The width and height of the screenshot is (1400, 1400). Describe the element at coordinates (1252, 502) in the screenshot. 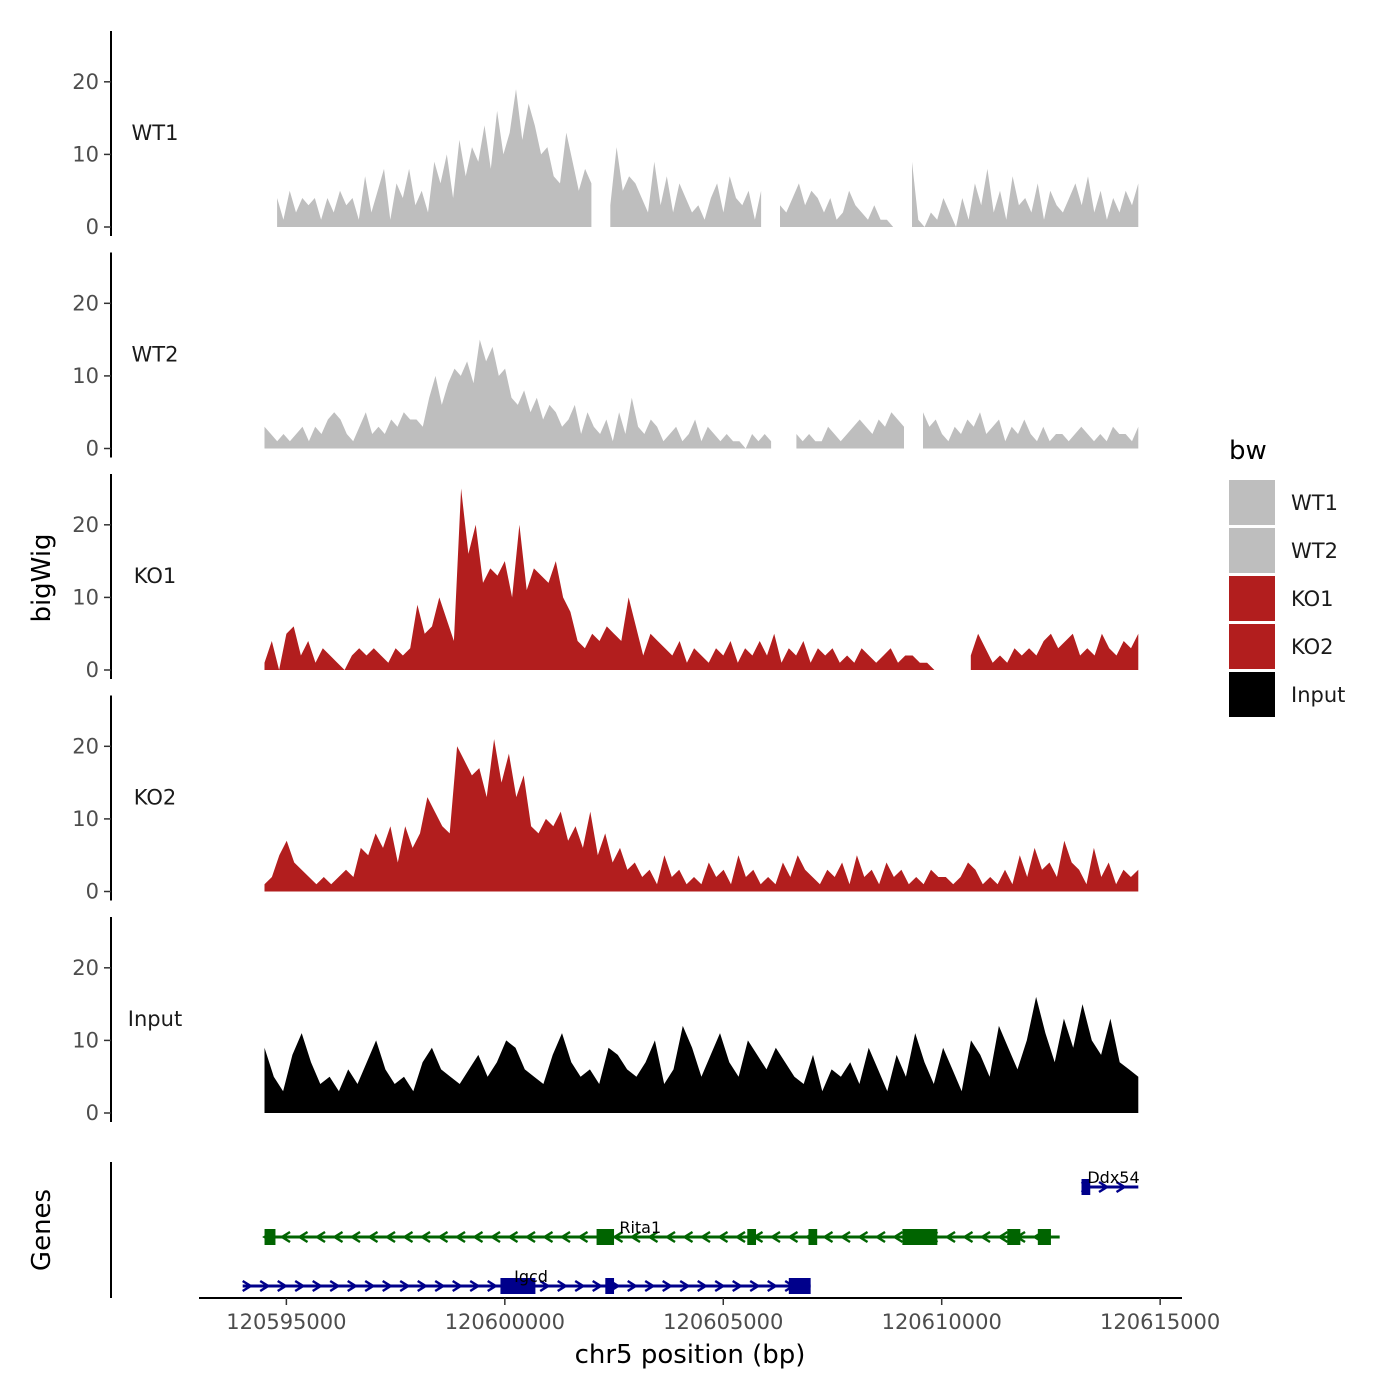

I see `legend-swatch-wt1` at that location.